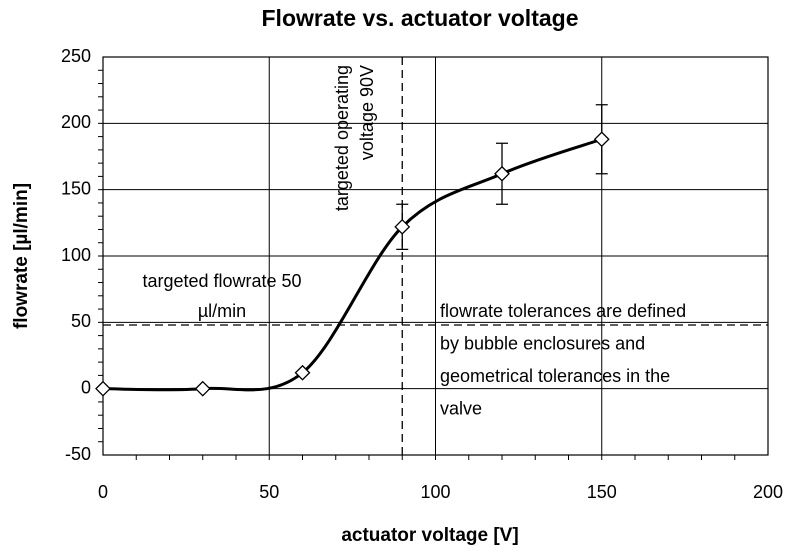  Describe the element at coordinates (555, 376) in the screenshot. I see `annotation: geometrical tolerances in the` at that location.